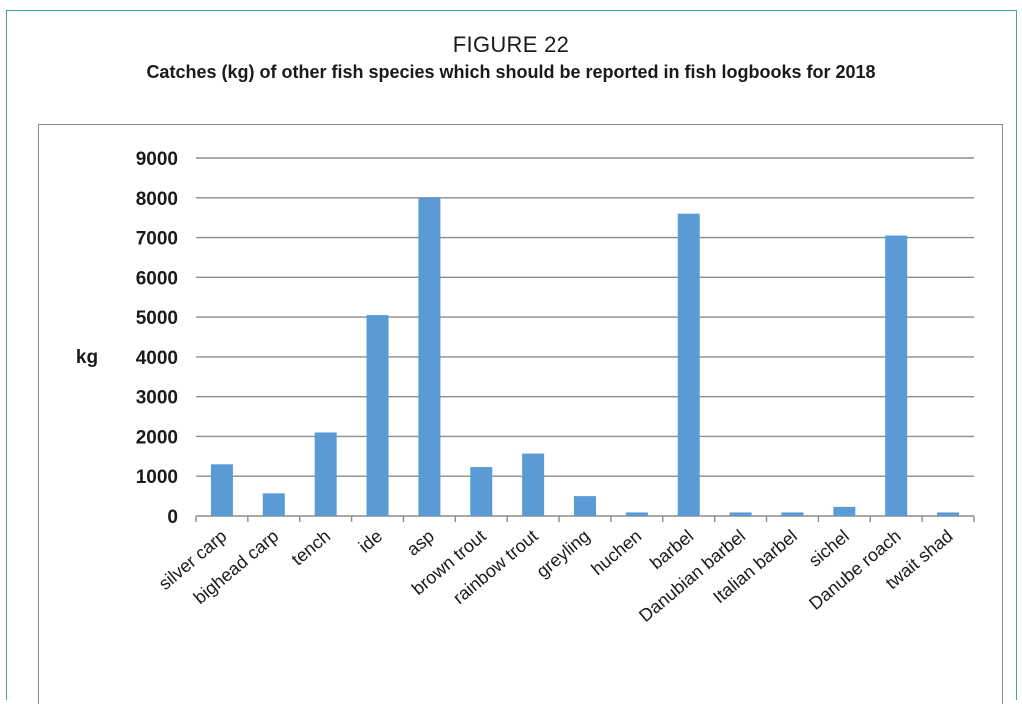 This screenshot has height=705, width=1022. What do you see at coordinates (157, 278) in the screenshot?
I see `y-tick-label: 6000` at bounding box center [157, 278].